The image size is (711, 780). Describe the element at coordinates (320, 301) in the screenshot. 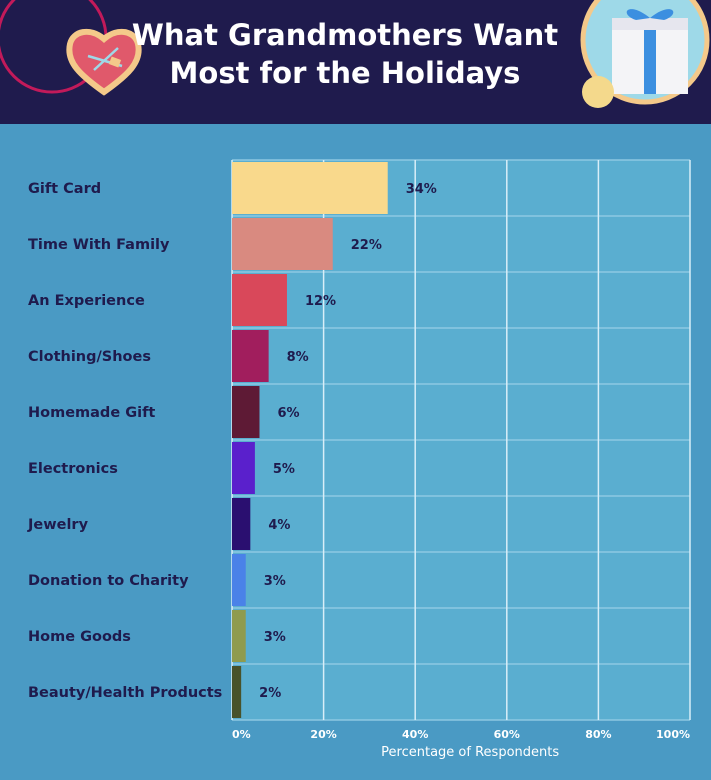

I see `value-label: 12%` at that location.